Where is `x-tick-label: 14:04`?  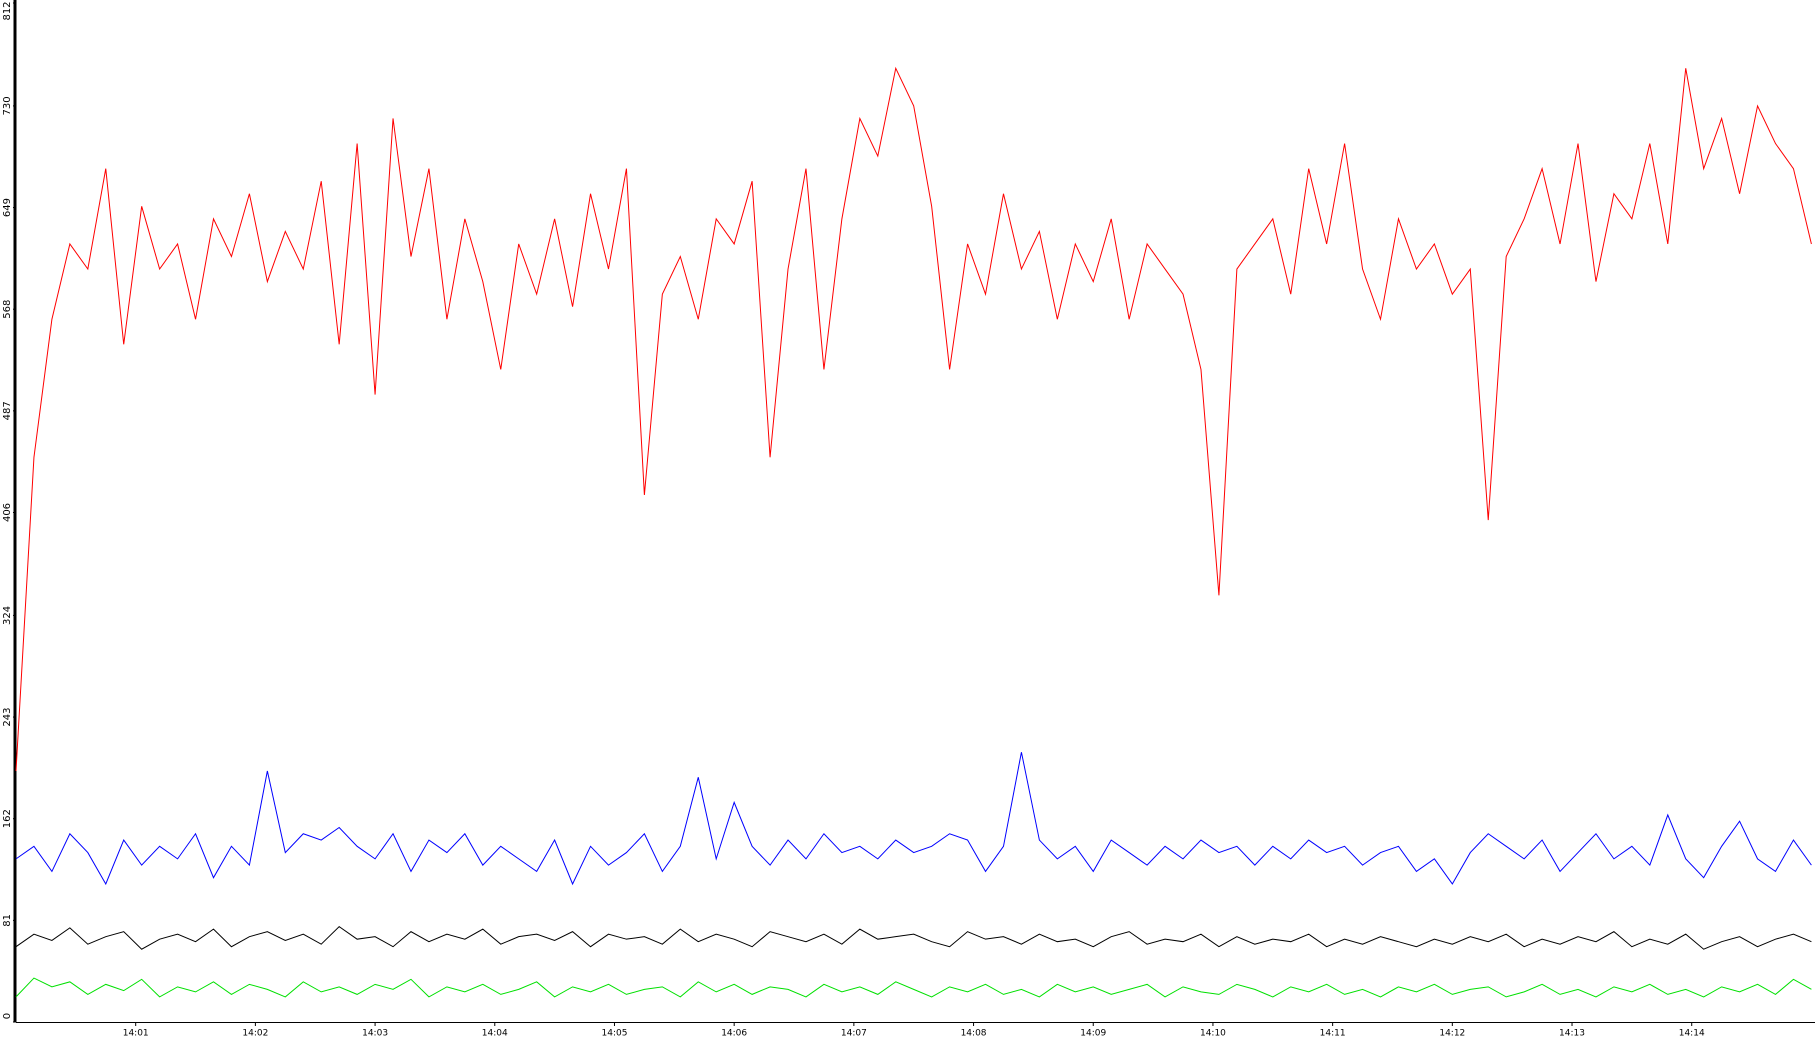 x-tick-label: 14:04 is located at coordinates (495, 1034).